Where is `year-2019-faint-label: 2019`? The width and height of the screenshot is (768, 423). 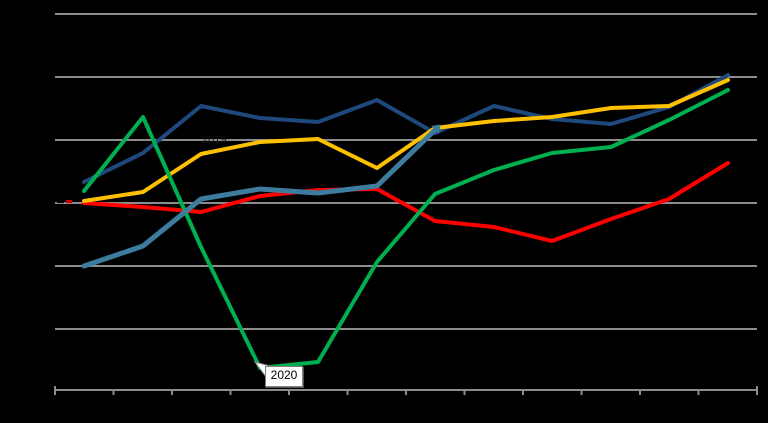 year-2019-faint-label: 2019 is located at coordinates (214, 140).